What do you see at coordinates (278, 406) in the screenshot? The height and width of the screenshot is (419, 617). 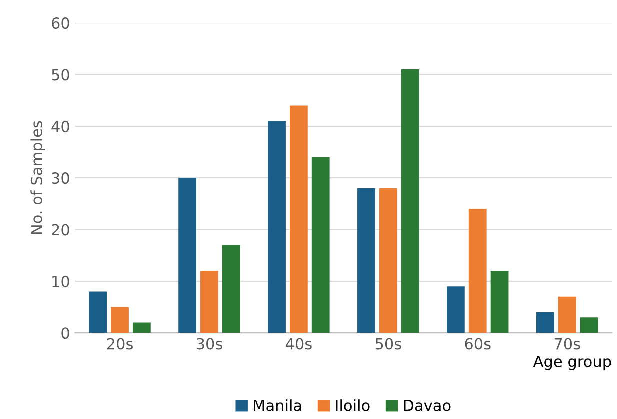 I see `legend-label: Manila` at bounding box center [278, 406].